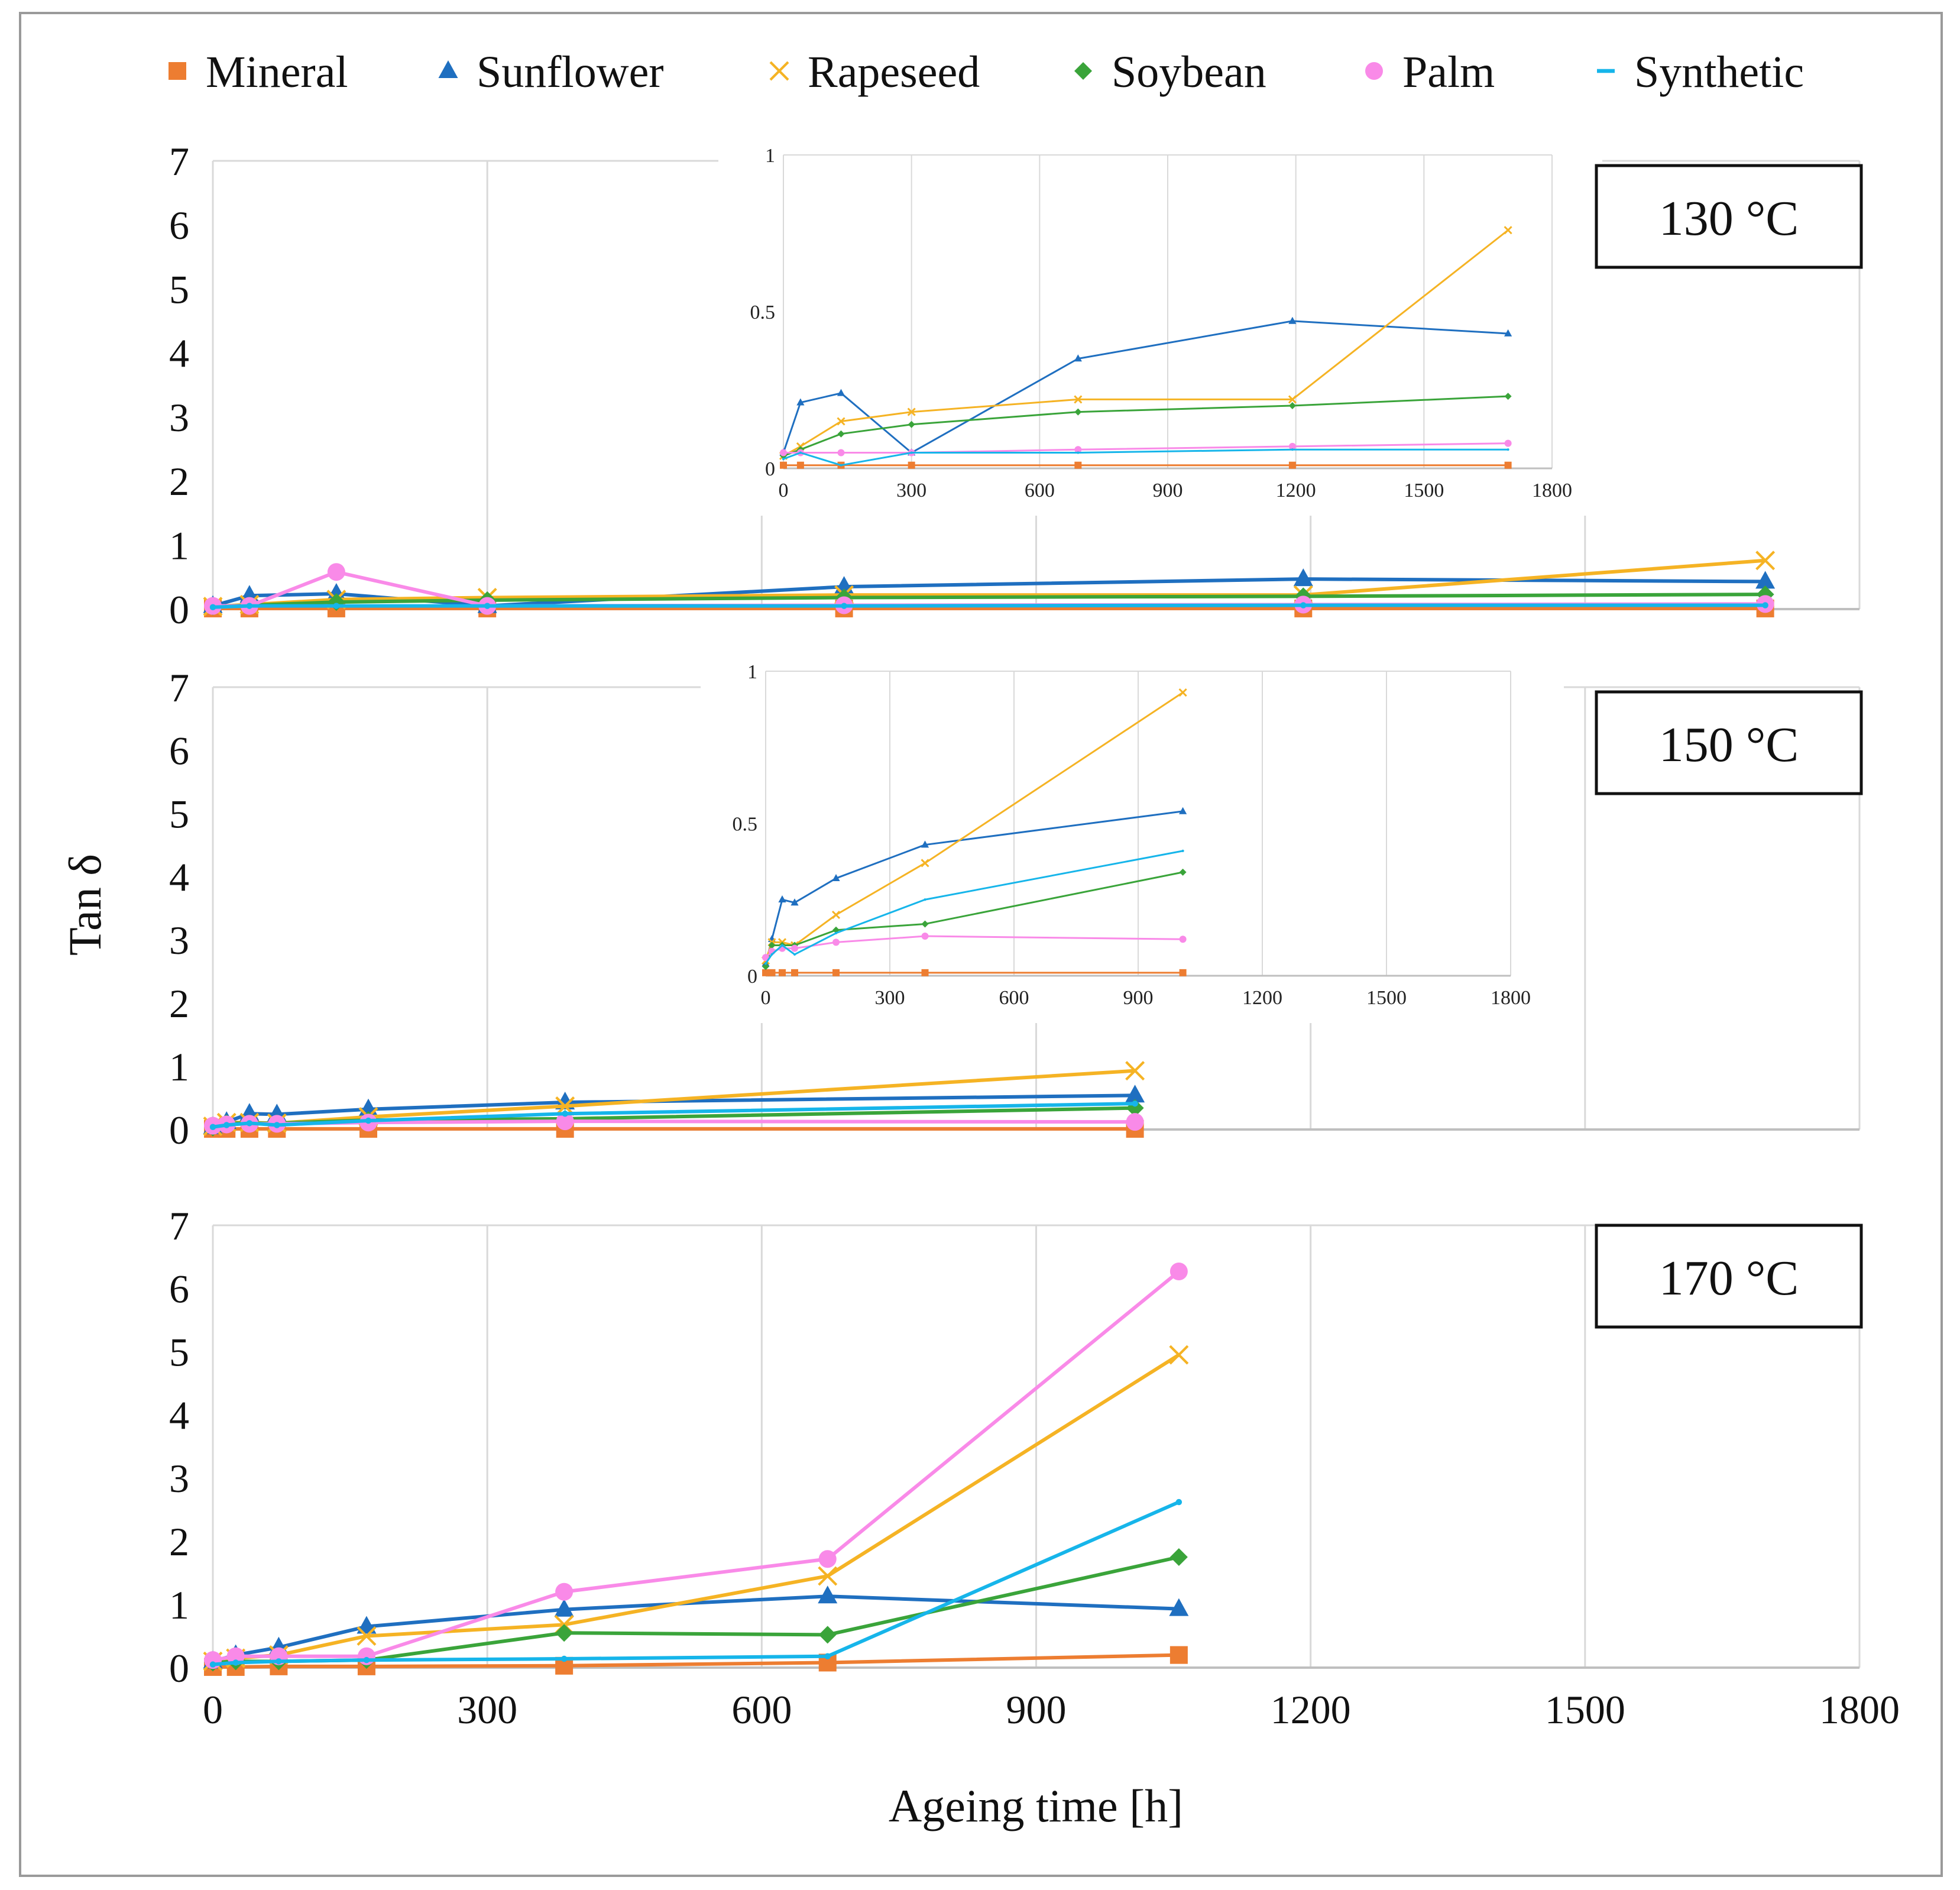  I want to click on p130-inset-x-tick-label: 1200, so click(1296, 490).